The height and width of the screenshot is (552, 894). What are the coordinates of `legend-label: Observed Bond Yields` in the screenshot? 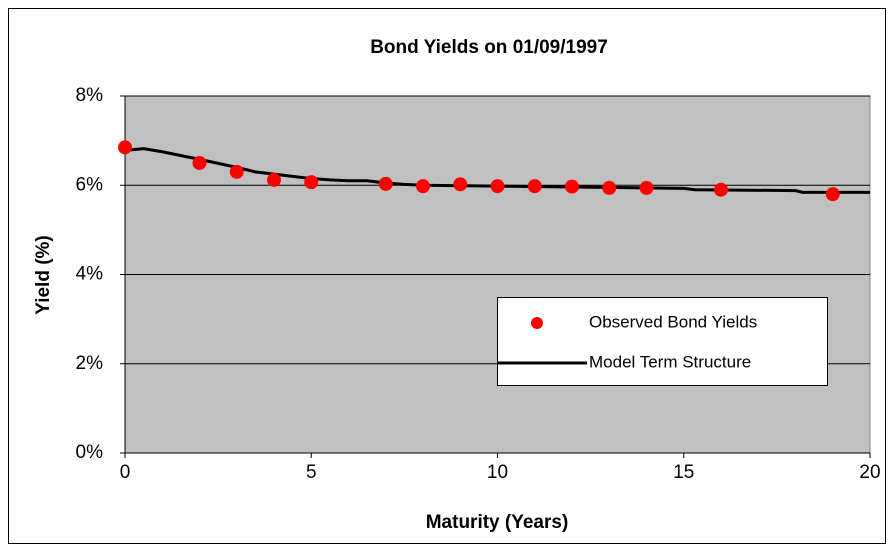 It's located at (673, 321).